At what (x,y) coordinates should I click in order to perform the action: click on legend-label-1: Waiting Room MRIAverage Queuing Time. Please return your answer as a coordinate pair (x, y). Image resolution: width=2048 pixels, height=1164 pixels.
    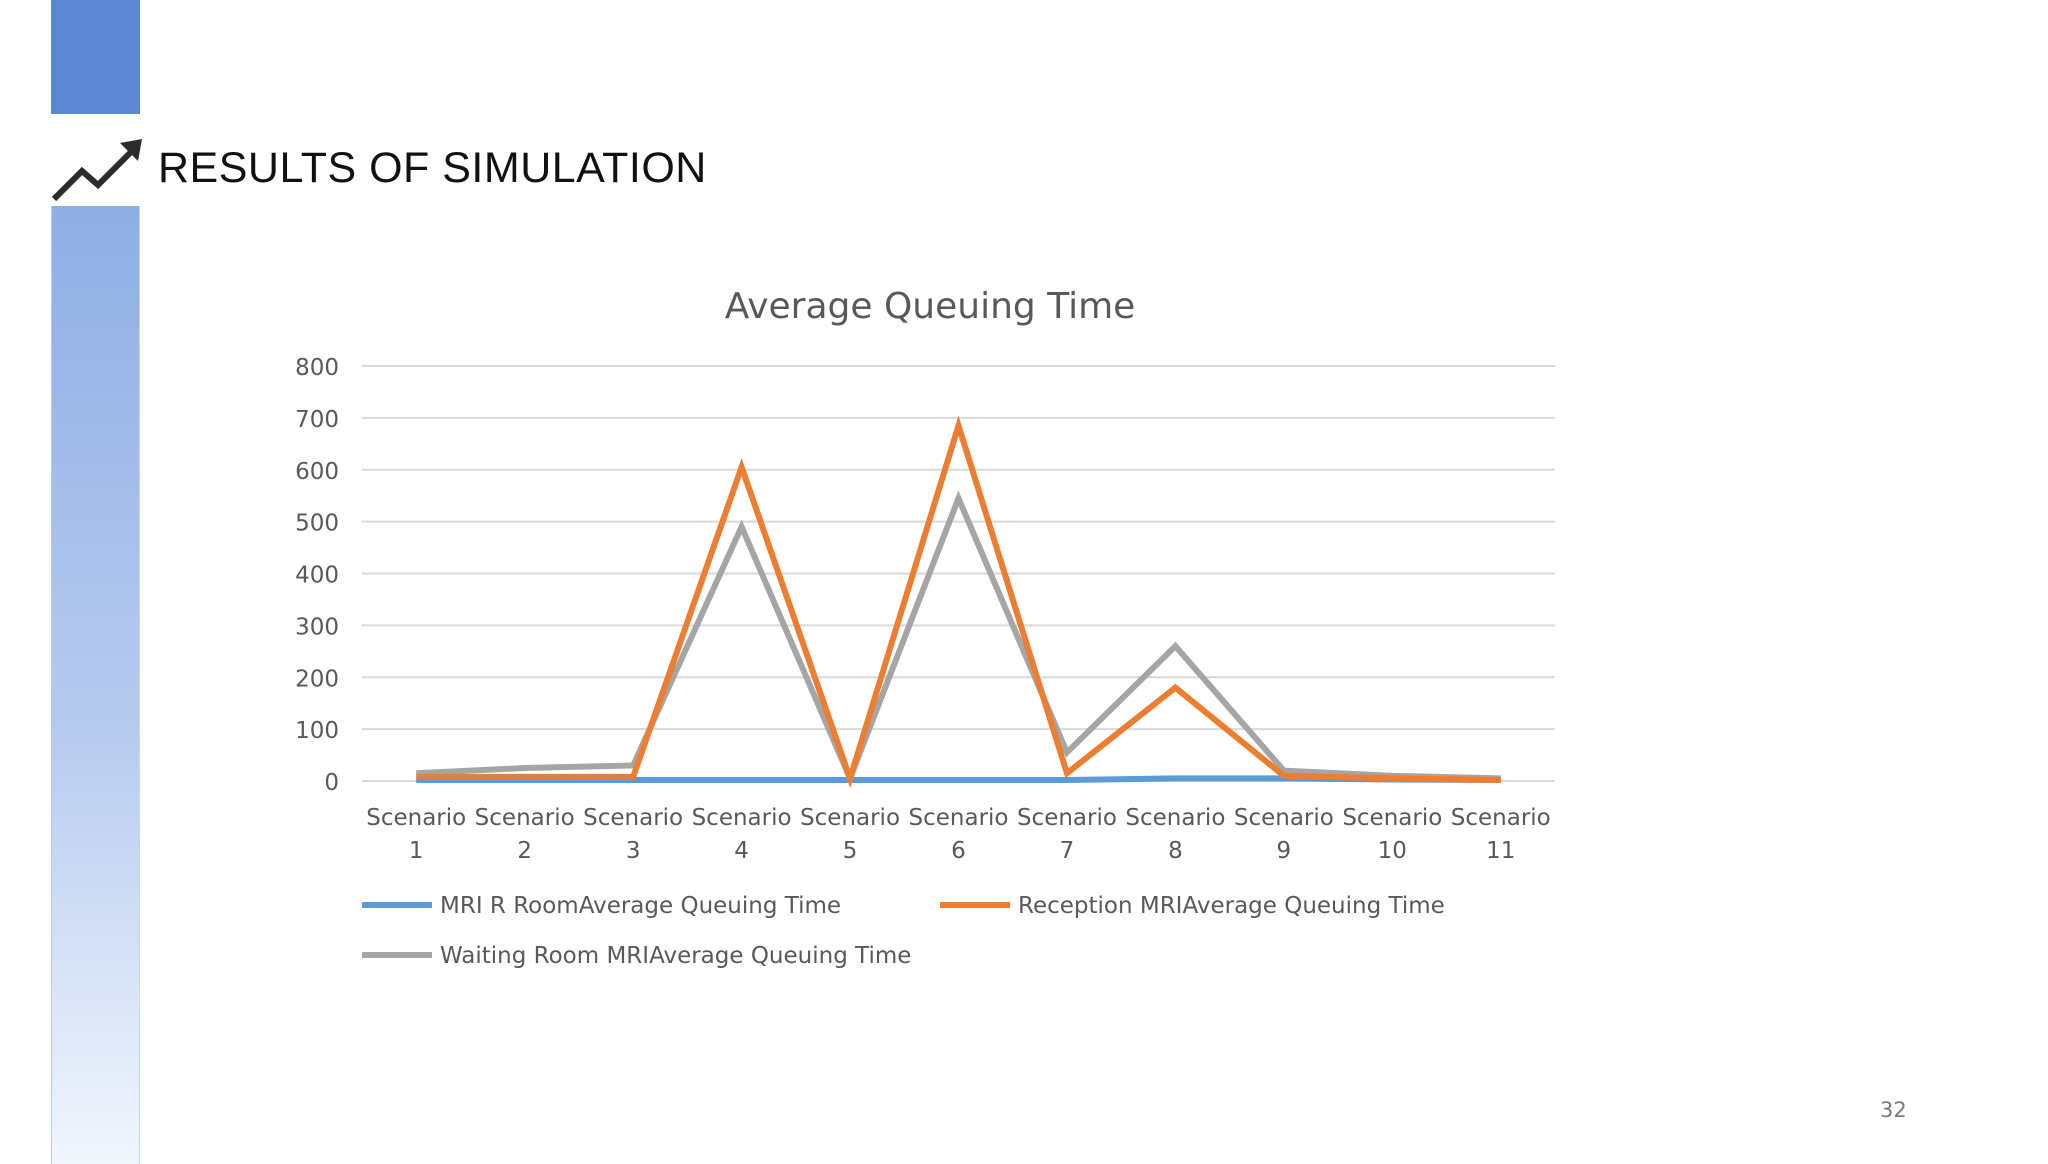
    Looking at the image, I should click on (675, 956).